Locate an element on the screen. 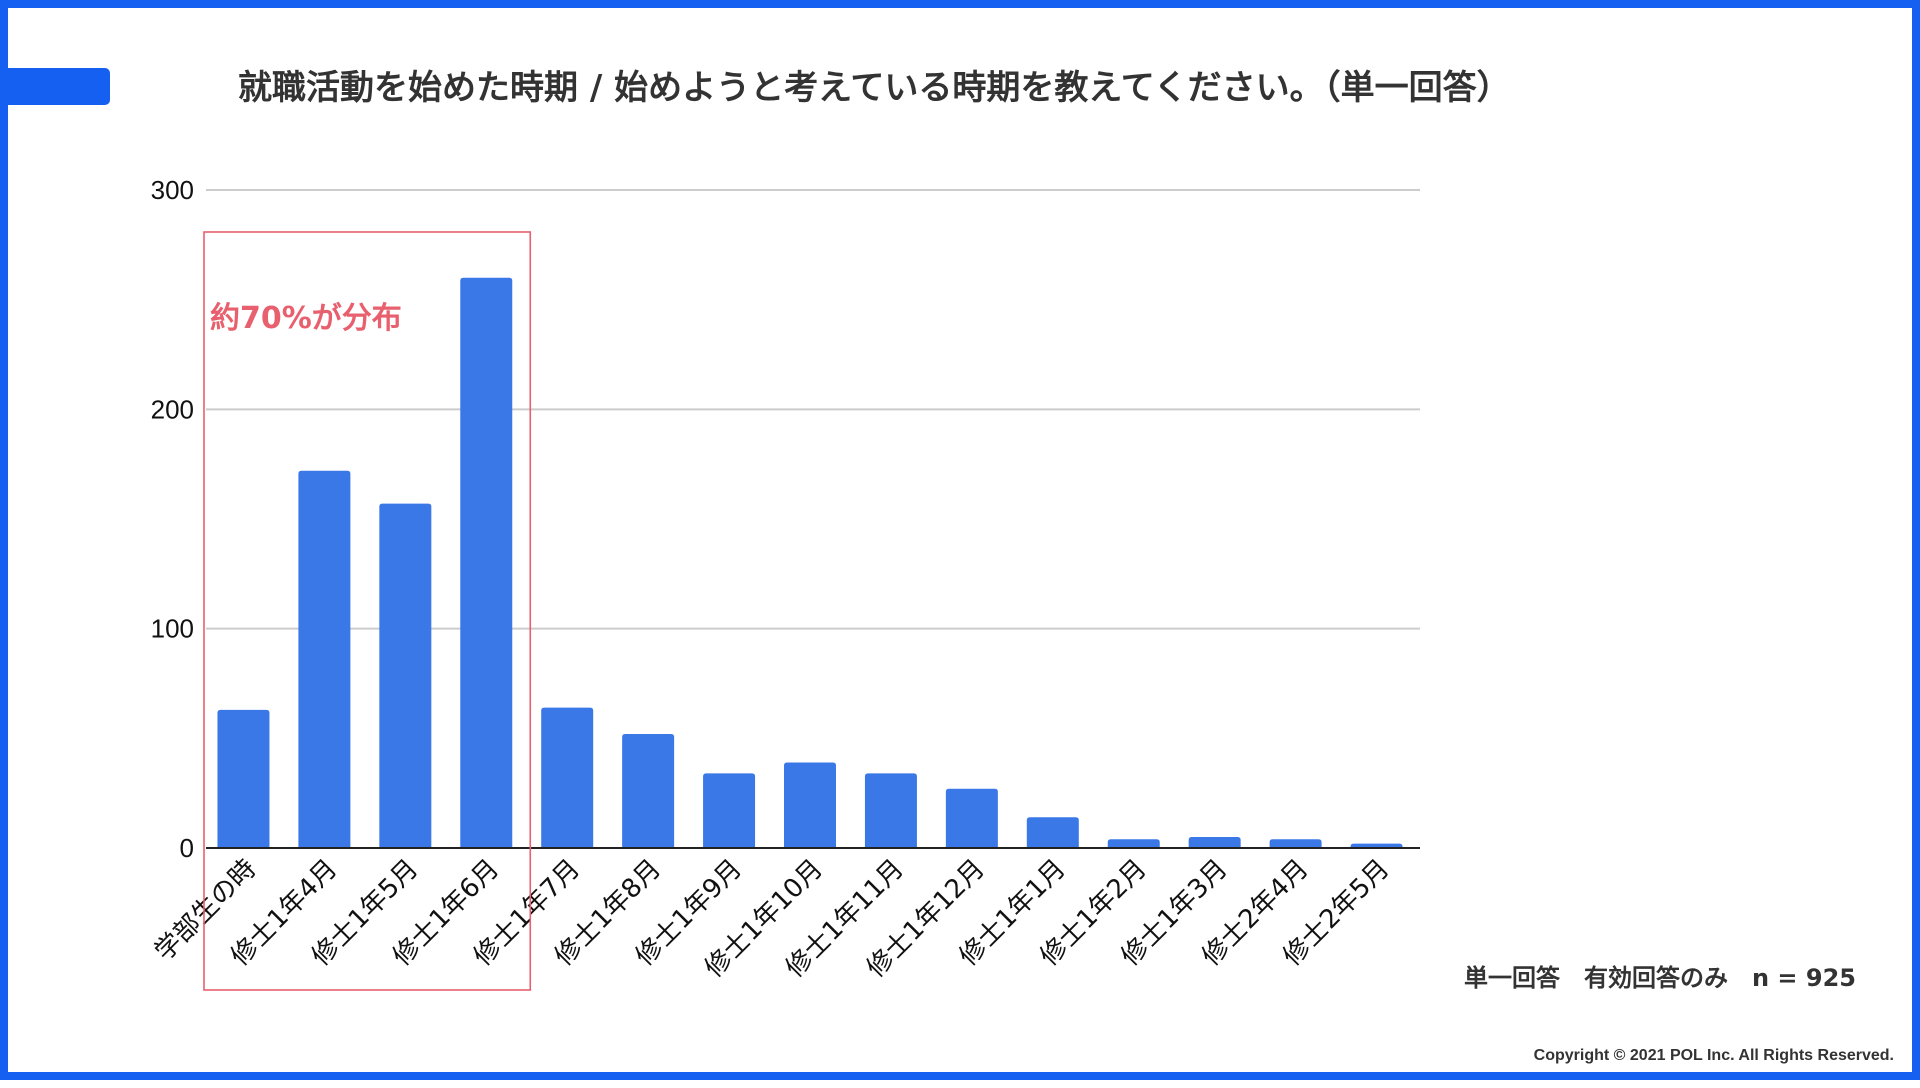  highlight-annotation: 約70%が分布 is located at coordinates (306, 318).